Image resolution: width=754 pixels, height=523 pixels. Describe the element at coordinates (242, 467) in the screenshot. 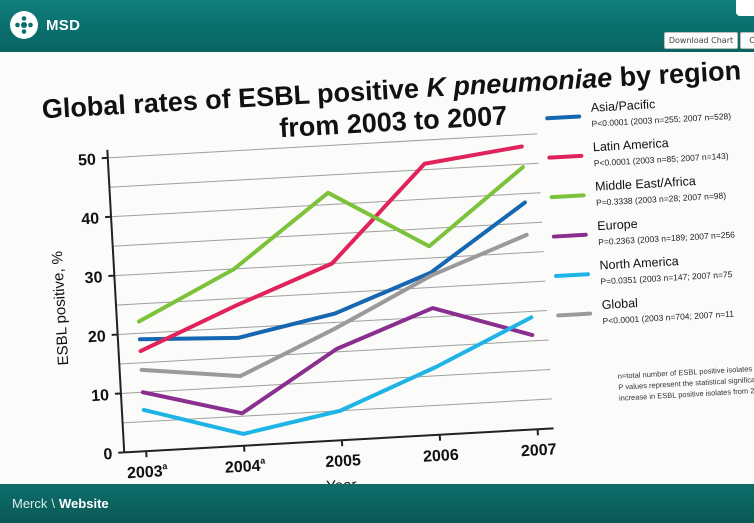

I see `x-tick-year: 2004` at that location.